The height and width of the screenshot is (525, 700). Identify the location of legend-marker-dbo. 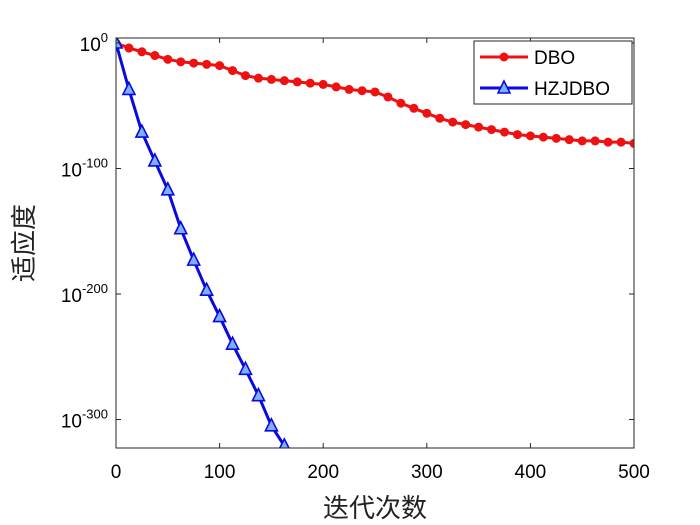
(504, 57).